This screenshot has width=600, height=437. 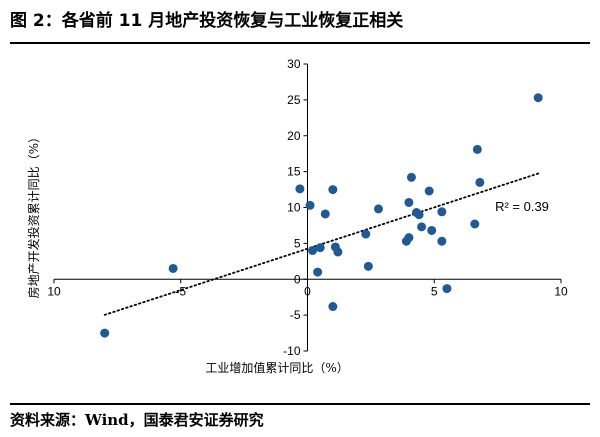 What do you see at coordinates (33, 214) in the screenshot?
I see `y-axis-label: 房地产开发投资累计同比（%）` at bounding box center [33, 214].